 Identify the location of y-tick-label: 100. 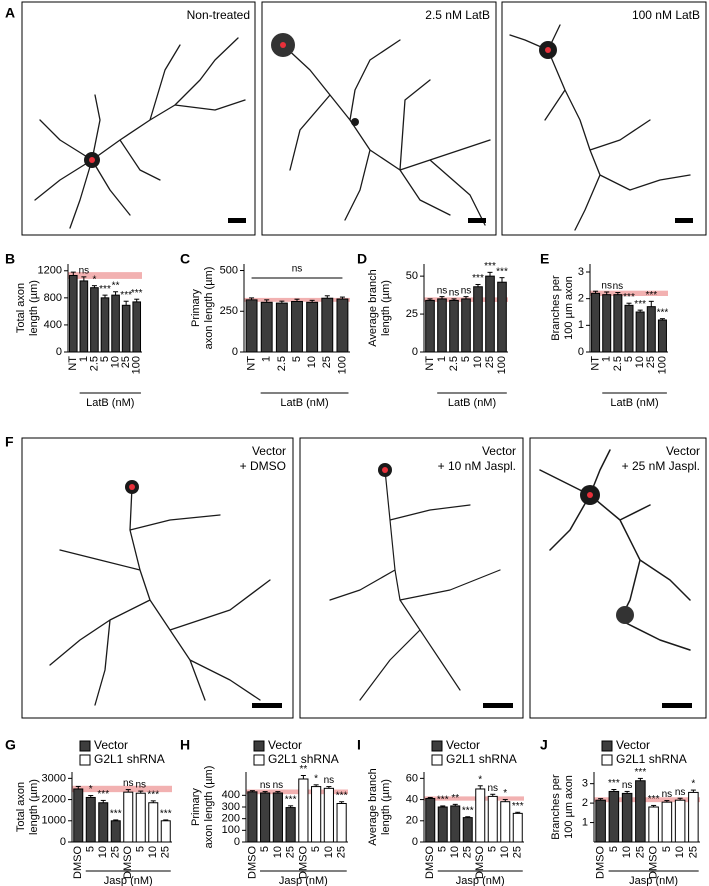
(231, 830).